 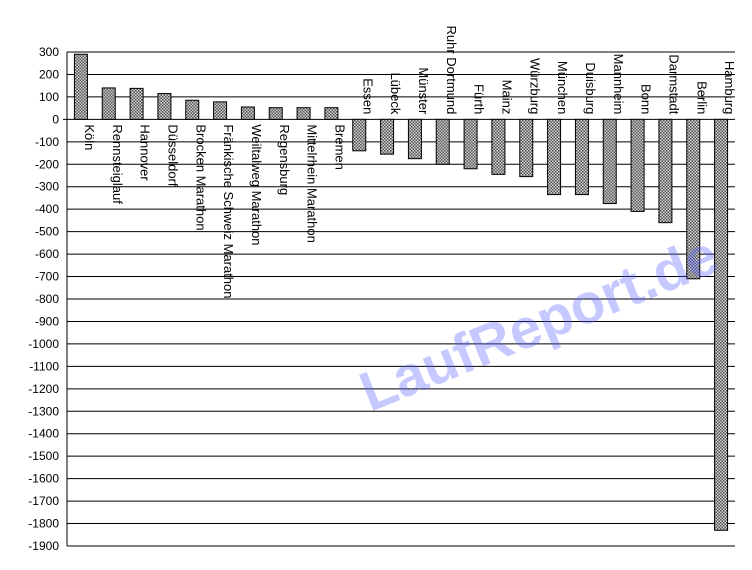 What do you see at coordinates (646, 99) in the screenshot?
I see `category-label: Bonn` at bounding box center [646, 99].